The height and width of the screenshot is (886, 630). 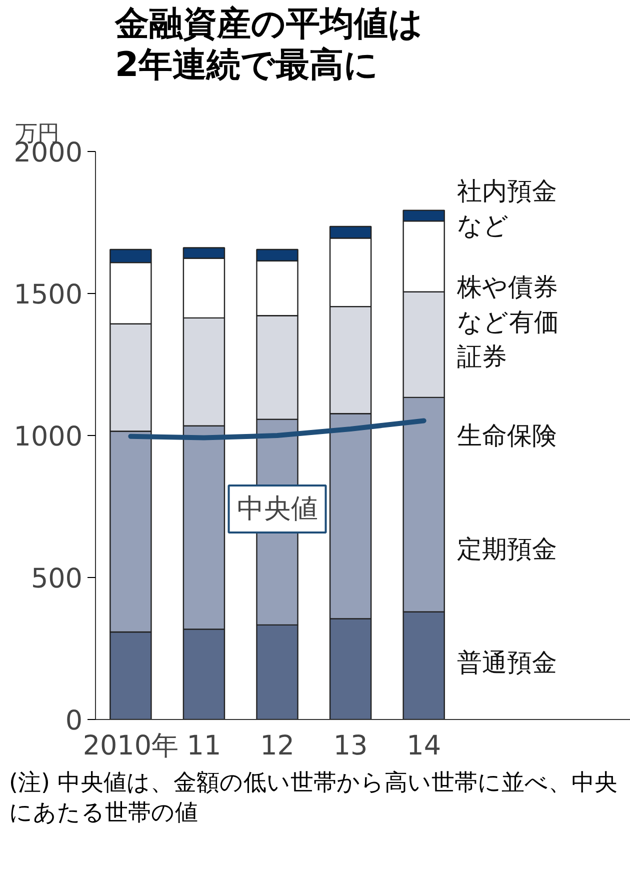 What do you see at coordinates (350, 746) in the screenshot?
I see `x-tick-label: 13` at bounding box center [350, 746].